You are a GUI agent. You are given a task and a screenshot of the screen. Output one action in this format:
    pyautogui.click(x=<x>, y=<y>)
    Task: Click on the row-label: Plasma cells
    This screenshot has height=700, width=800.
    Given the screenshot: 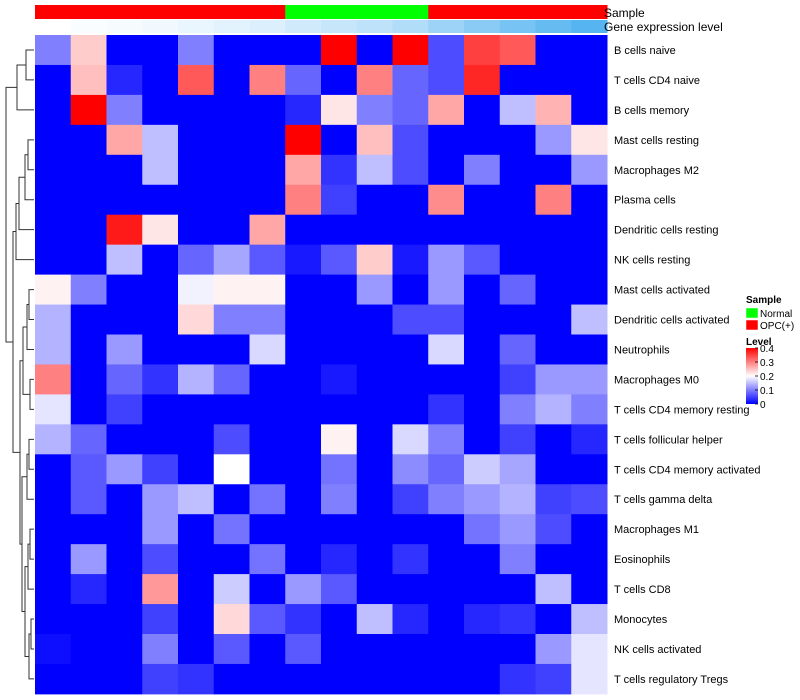 What is the action you would take?
    pyautogui.click(x=645, y=201)
    